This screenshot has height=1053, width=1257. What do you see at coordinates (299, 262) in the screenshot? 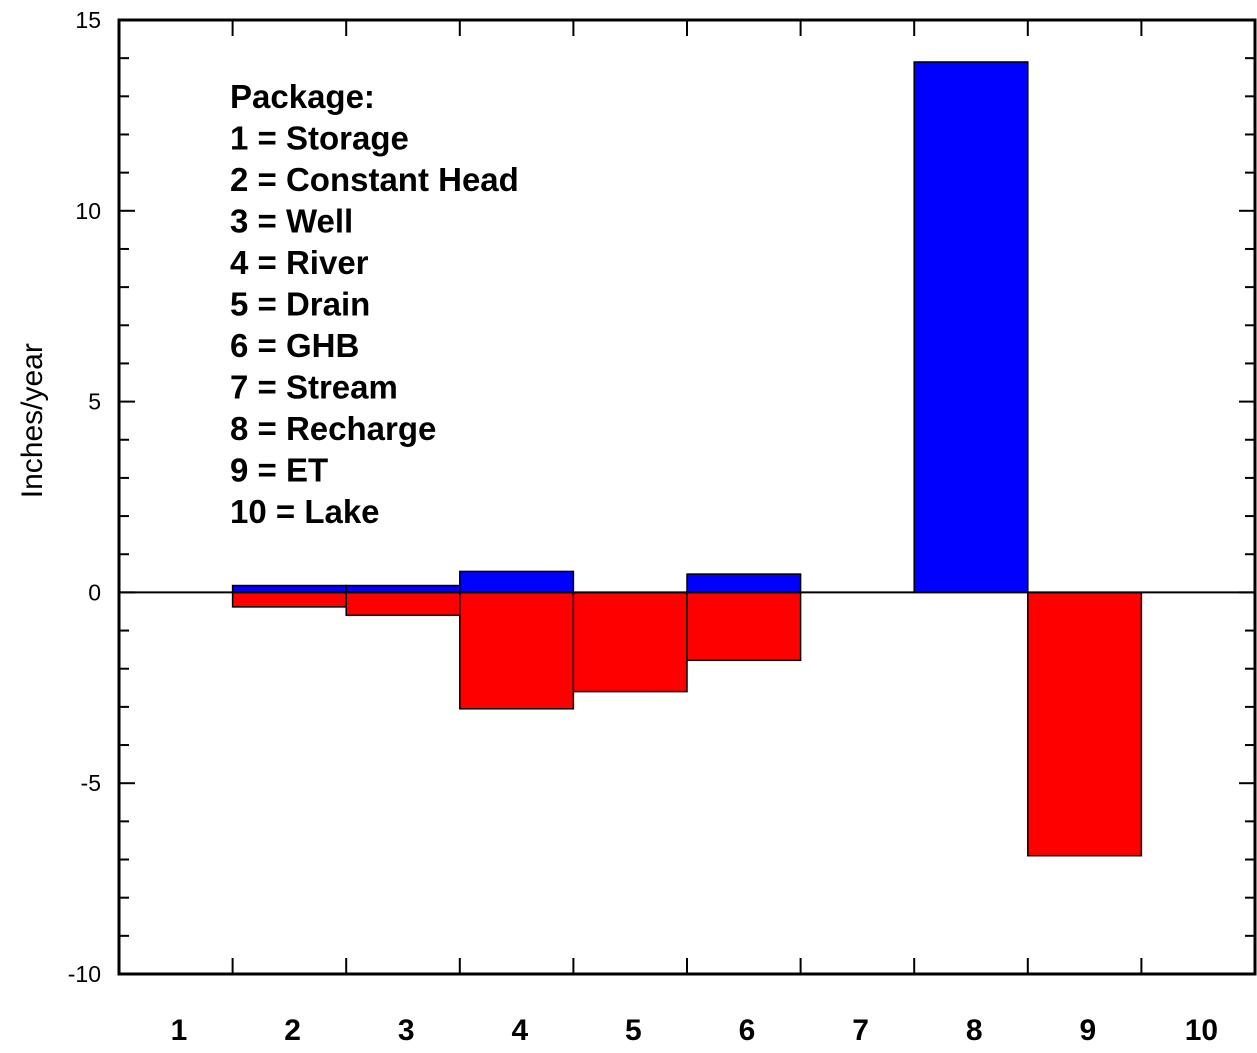
I see `legend-line: 4 = River` at bounding box center [299, 262].